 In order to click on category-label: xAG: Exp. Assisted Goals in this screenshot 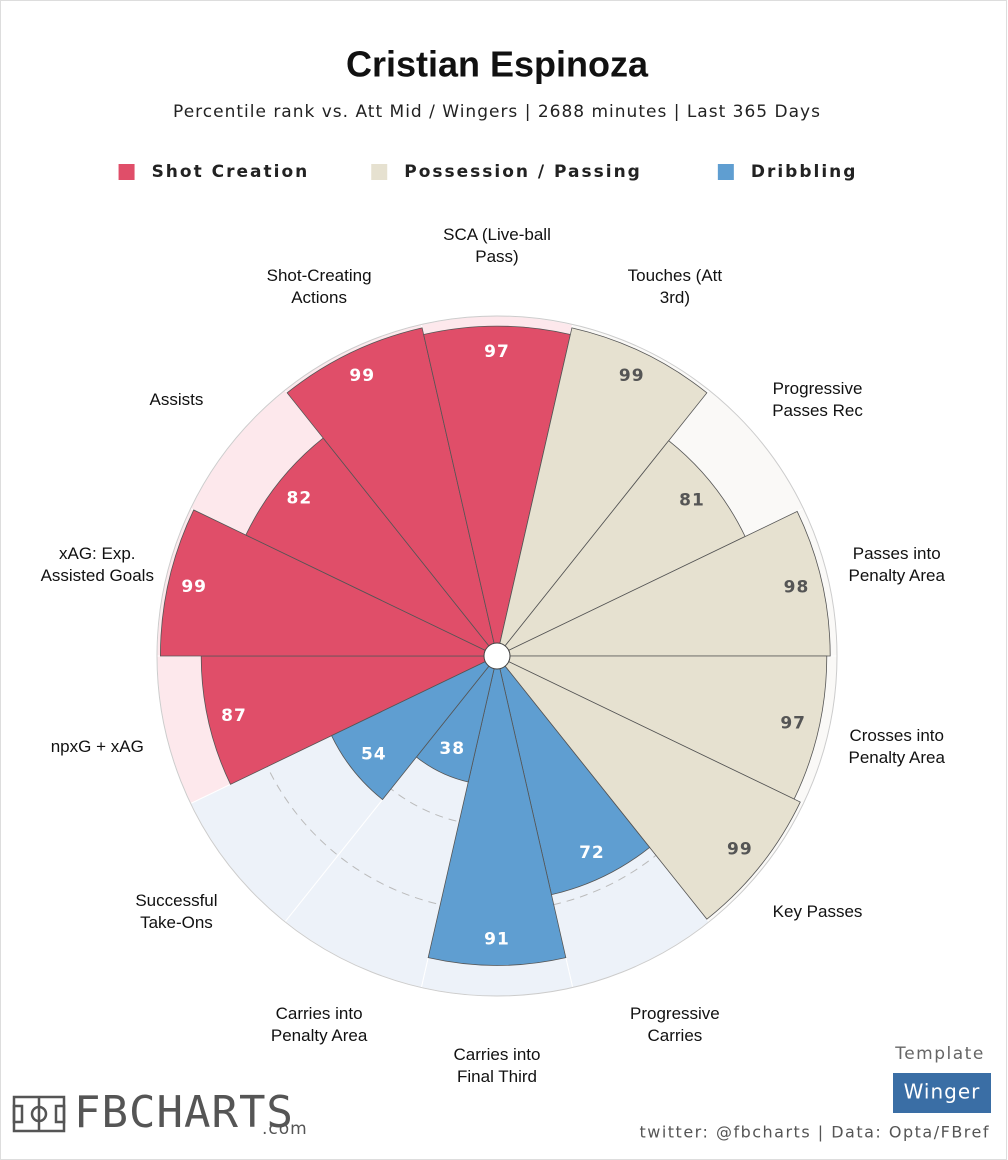, I will do `click(97, 564)`.